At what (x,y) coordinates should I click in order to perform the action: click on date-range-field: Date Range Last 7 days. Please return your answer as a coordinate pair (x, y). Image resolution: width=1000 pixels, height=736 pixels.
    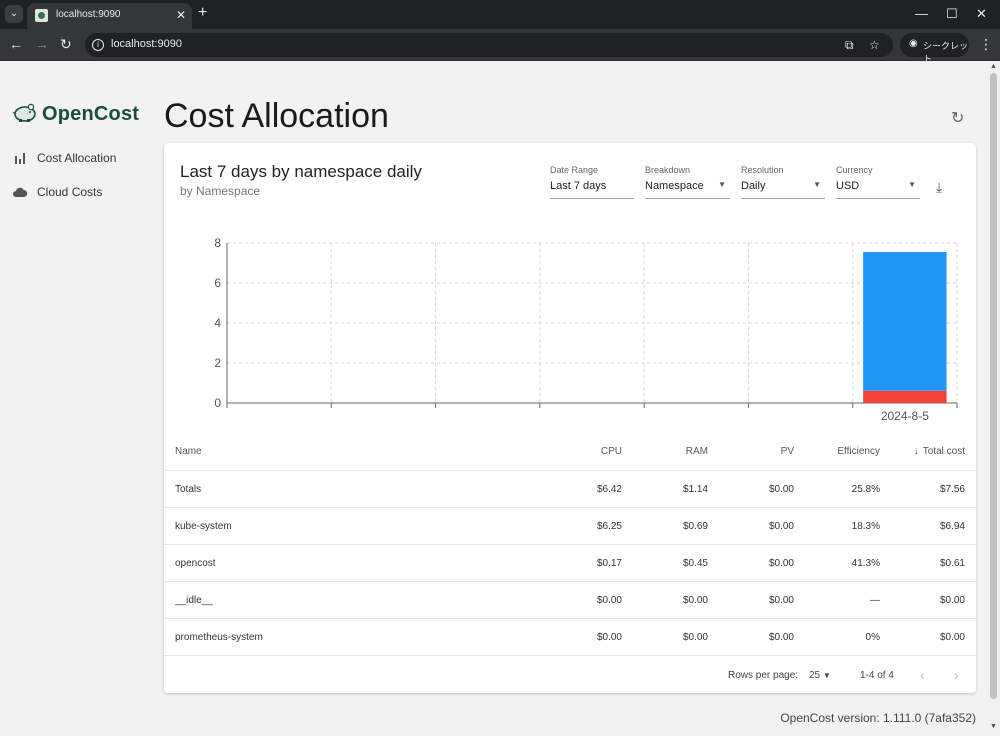
    Looking at the image, I should click on (592, 182).